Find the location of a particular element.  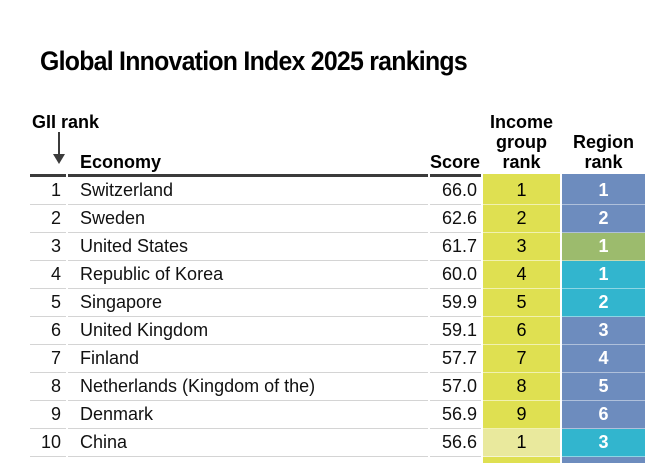

gii-rank-cell: 7 is located at coordinates (48, 359).